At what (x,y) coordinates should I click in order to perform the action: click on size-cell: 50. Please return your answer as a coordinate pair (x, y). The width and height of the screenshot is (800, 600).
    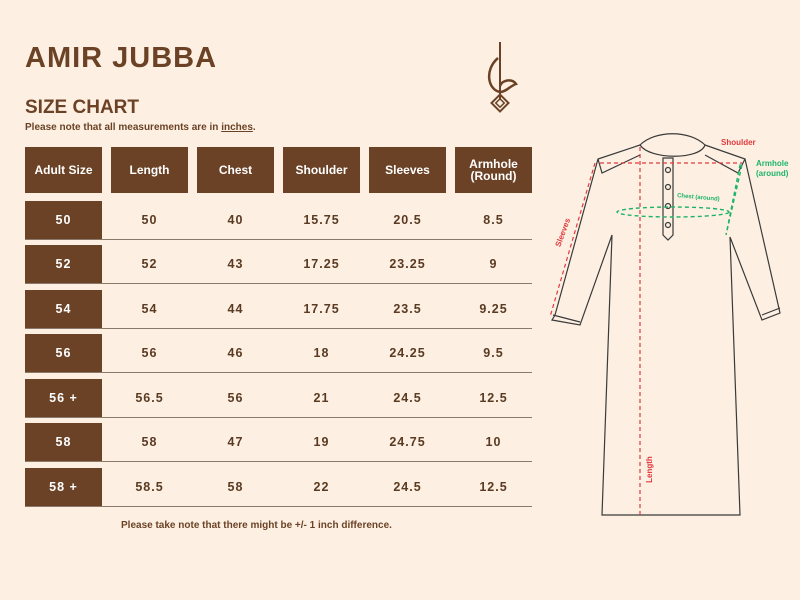
    Looking at the image, I should click on (63, 220).